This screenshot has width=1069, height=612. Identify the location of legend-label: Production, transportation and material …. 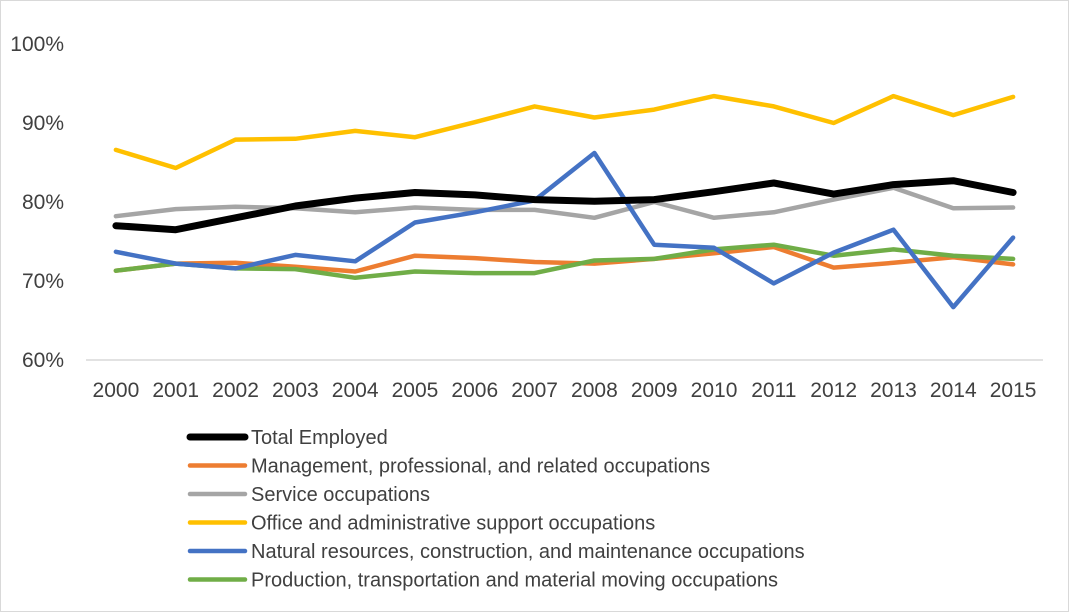
(514, 581).